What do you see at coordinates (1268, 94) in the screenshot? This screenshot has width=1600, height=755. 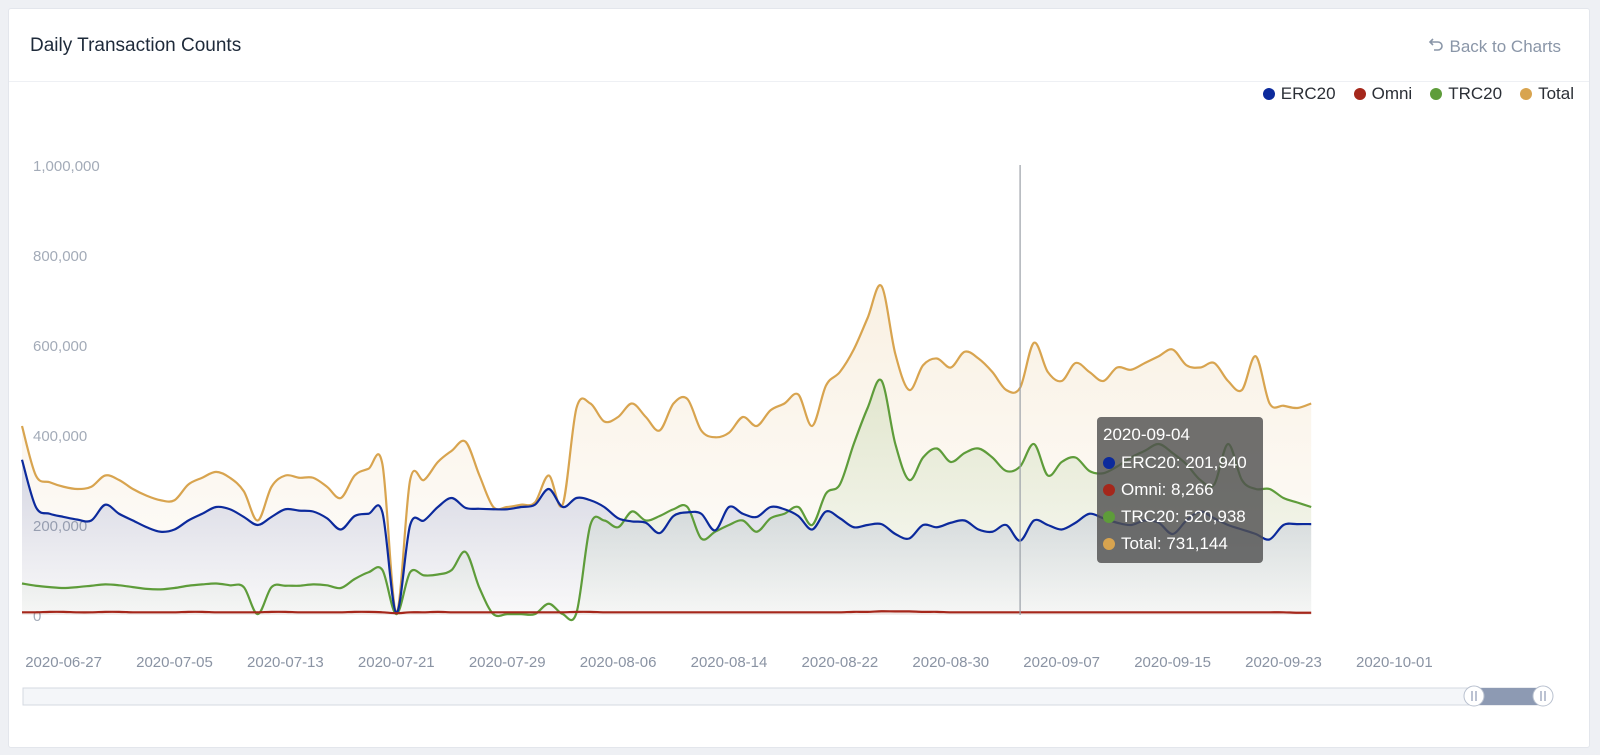 I see `legend-dot-erc20` at bounding box center [1268, 94].